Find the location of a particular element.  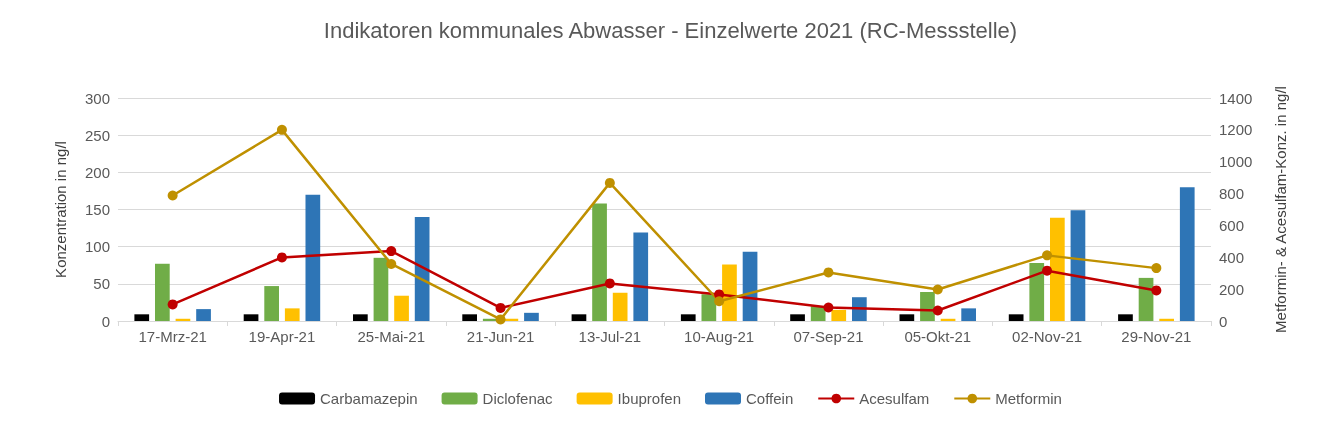

y2-tick-label: 1200 is located at coordinates (1236, 130).